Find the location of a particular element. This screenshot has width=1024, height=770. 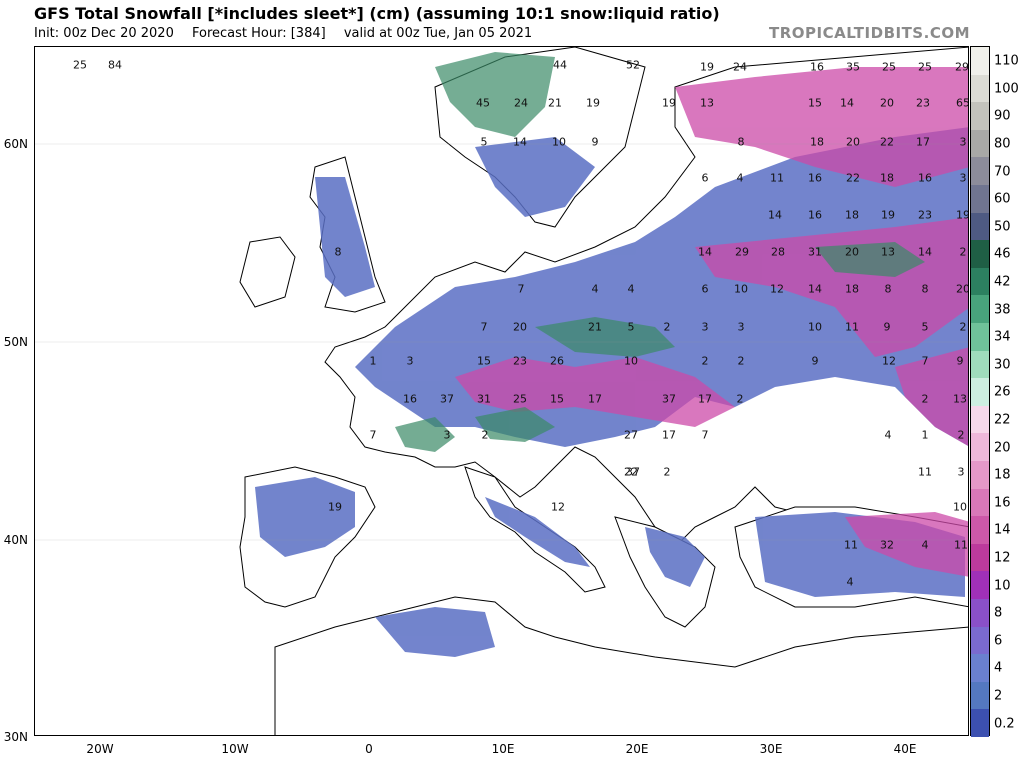

snow-amount-label: 31 is located at coordinates (815, 252).